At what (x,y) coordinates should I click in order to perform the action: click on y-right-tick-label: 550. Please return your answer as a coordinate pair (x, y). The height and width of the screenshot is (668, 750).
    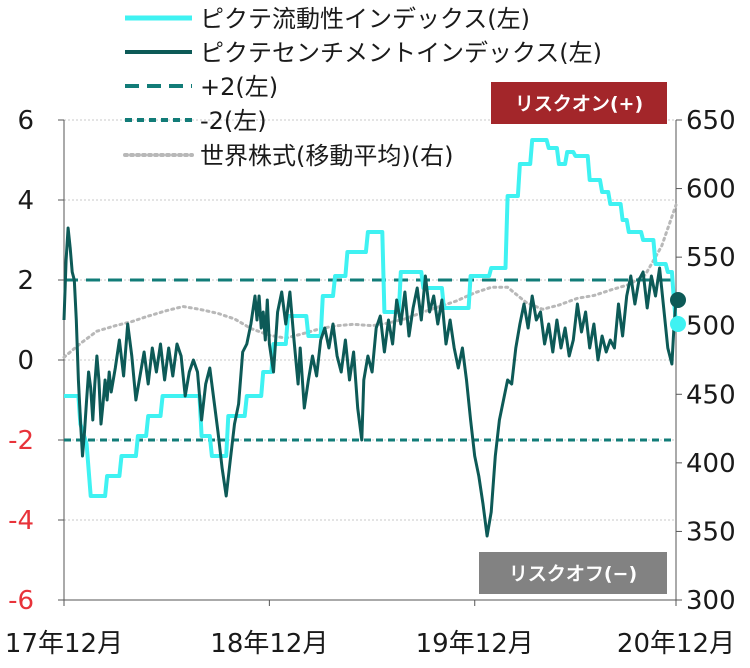
    Looking at the image, I should click on (711, 258).